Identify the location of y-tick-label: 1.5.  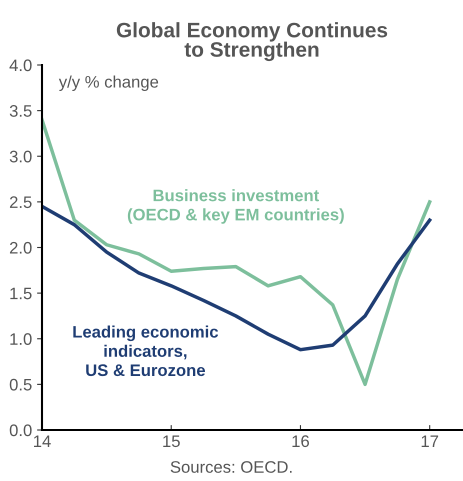
(21, 294).